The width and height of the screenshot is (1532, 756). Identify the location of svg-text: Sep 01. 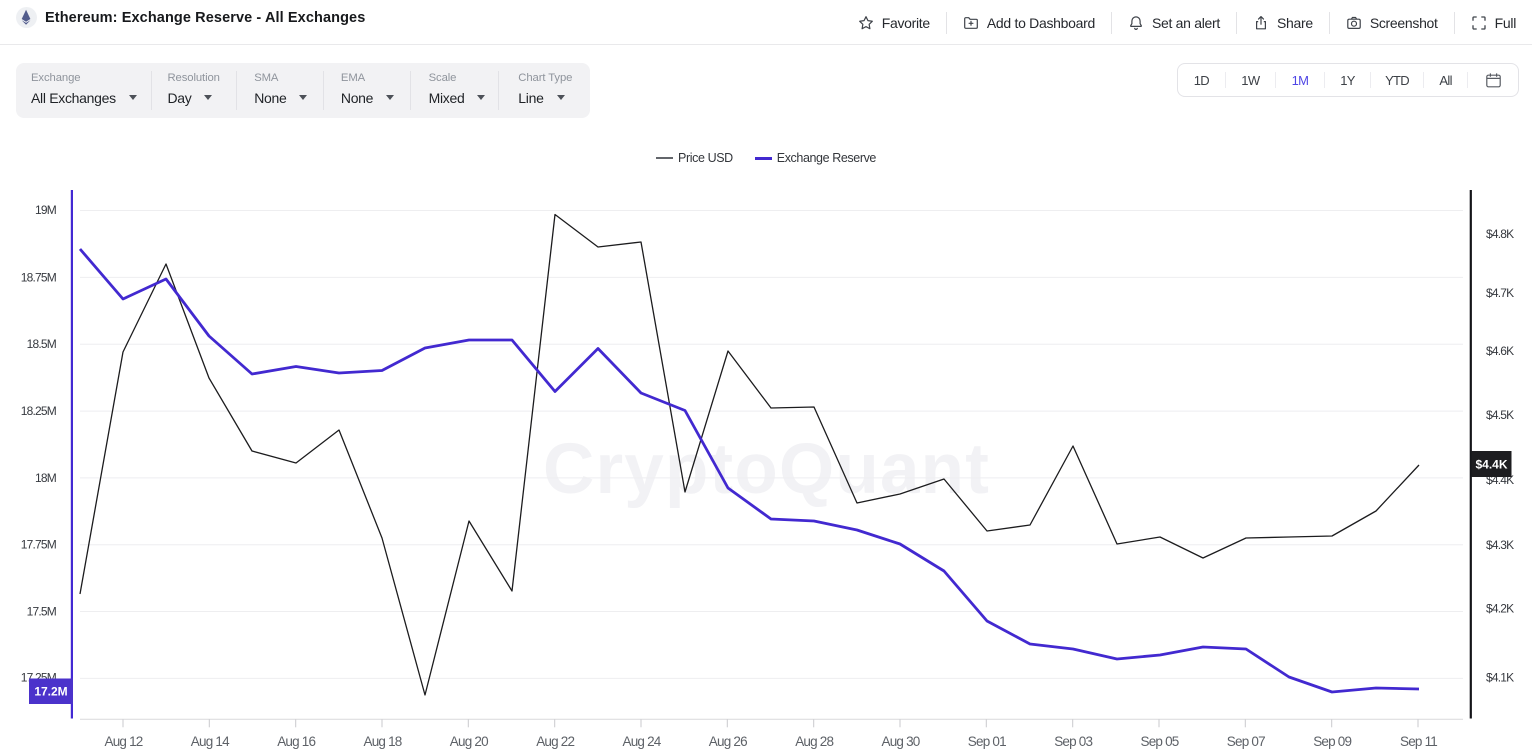
(987, 741).